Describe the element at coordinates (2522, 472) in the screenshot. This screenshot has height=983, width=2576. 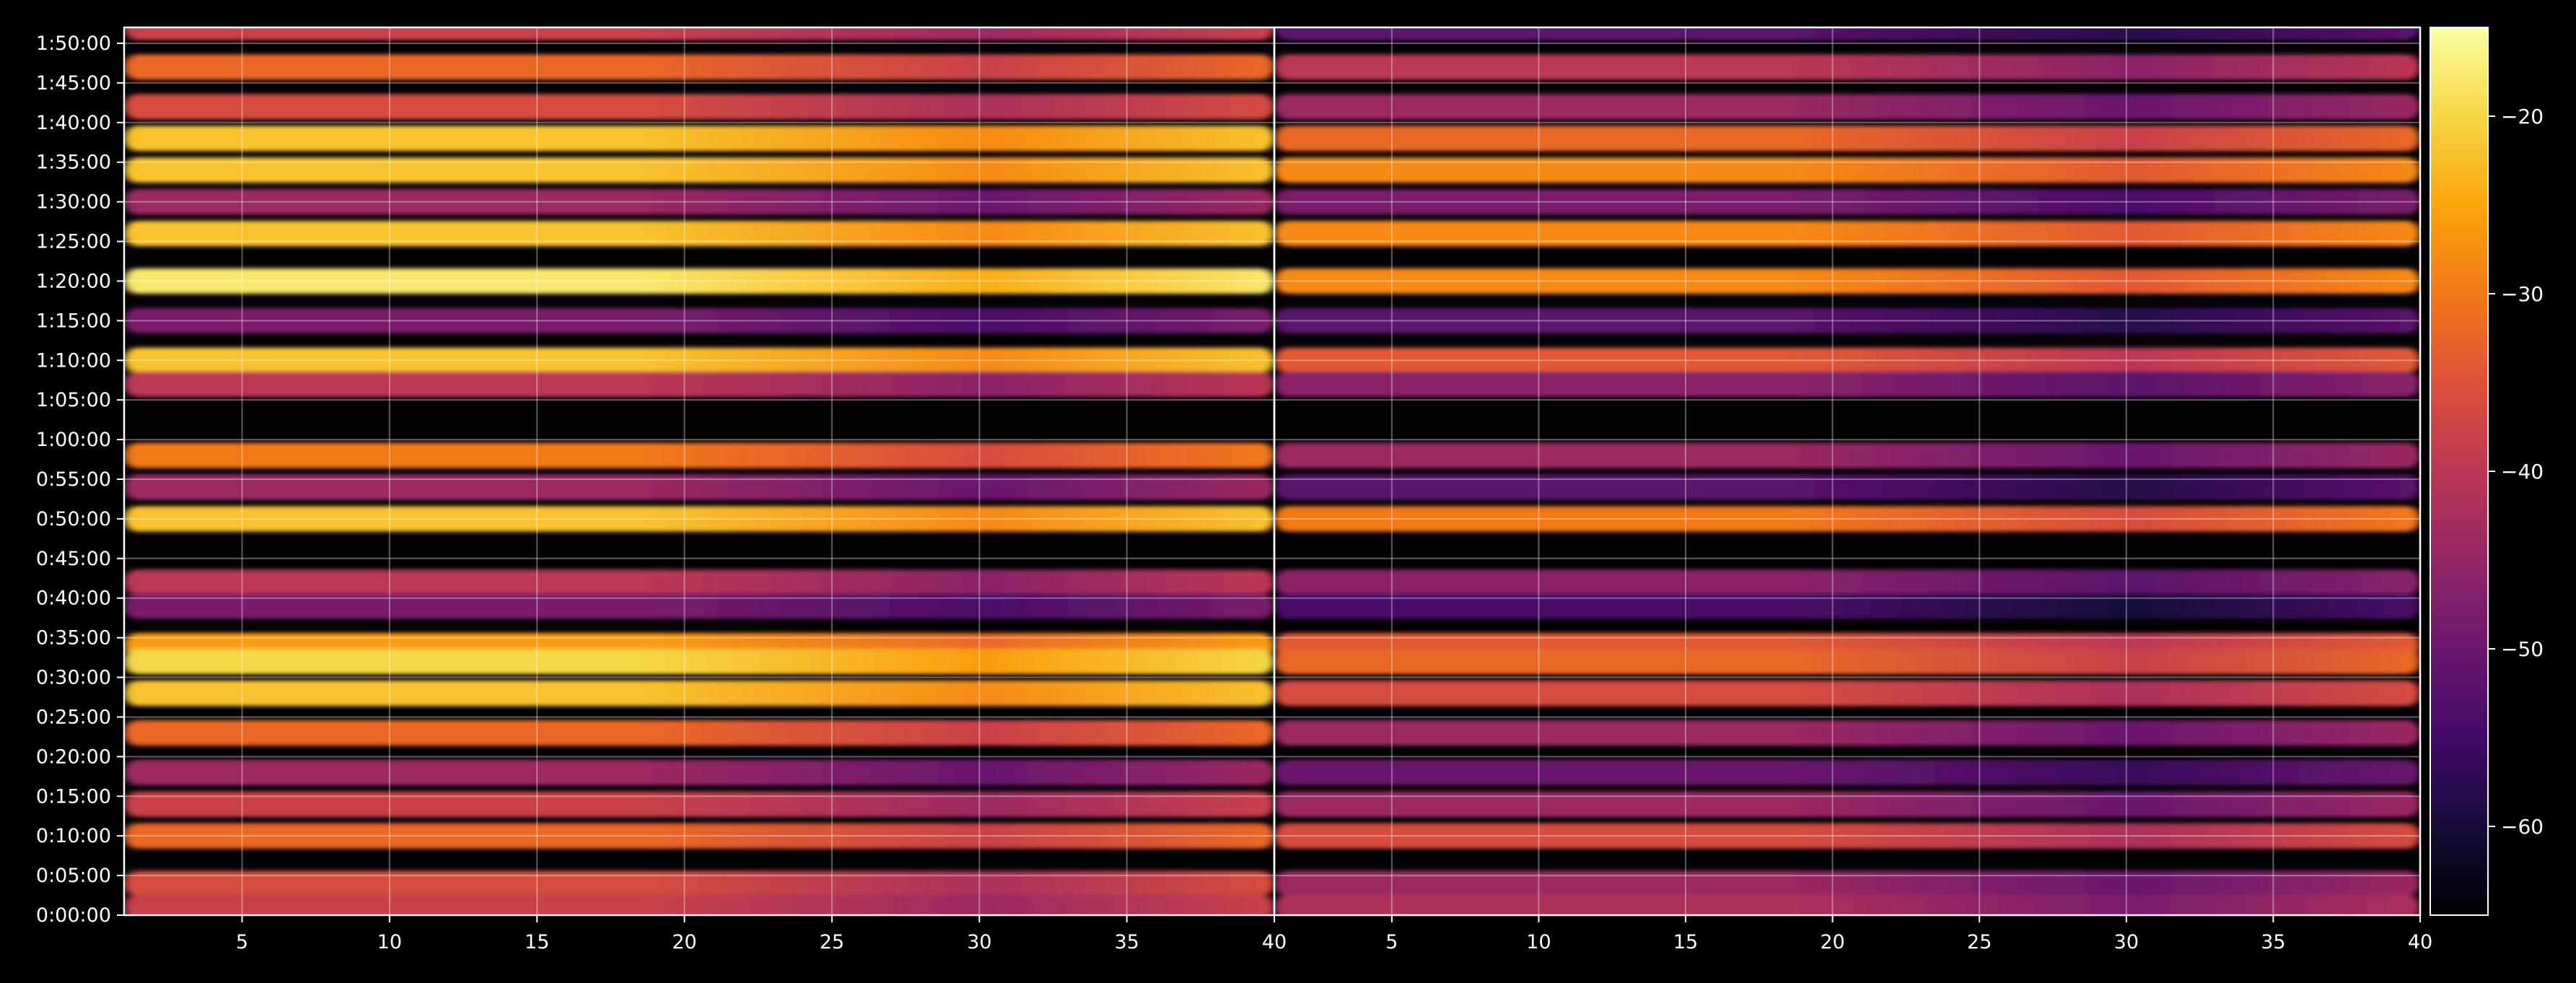
I see `colorbar-tick-label: −40` at that location.